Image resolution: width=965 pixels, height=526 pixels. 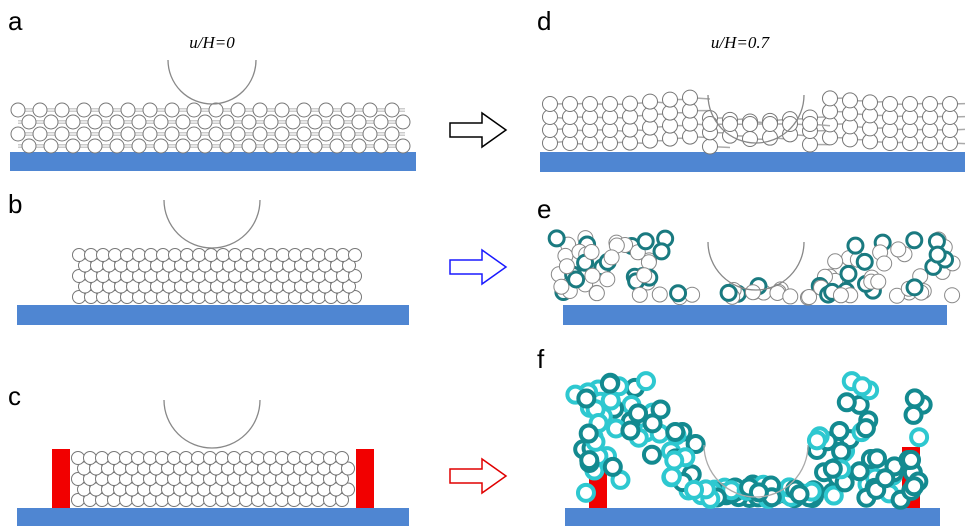 What do you see at coordinates (15, 204) in the screenshot?
I see `panel-label: b` at bounding box center [15, 204].